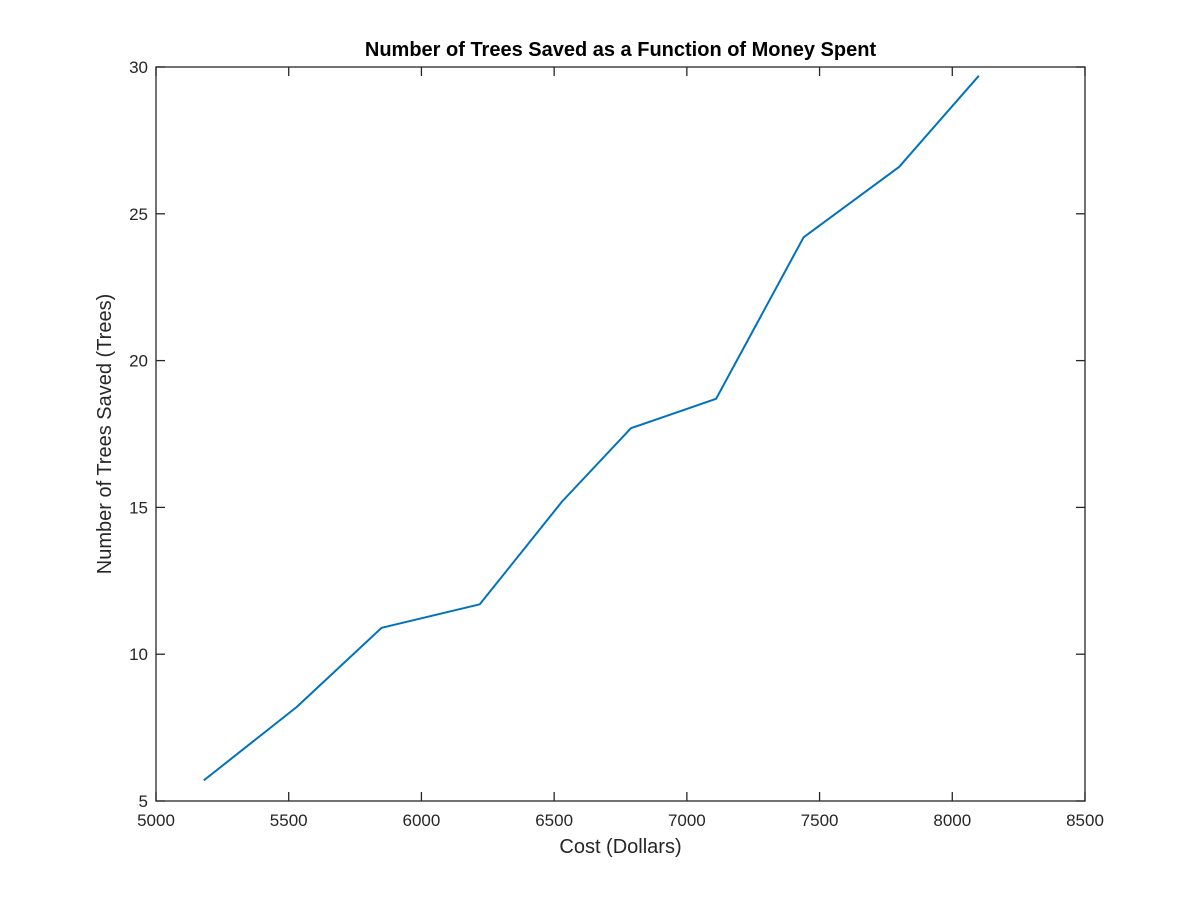 The image size is (1200, 900). What do you see at coordinates (143, 801) in the screenshot?
I see `y-tick-label: 5` at bounding box center [143, 801].